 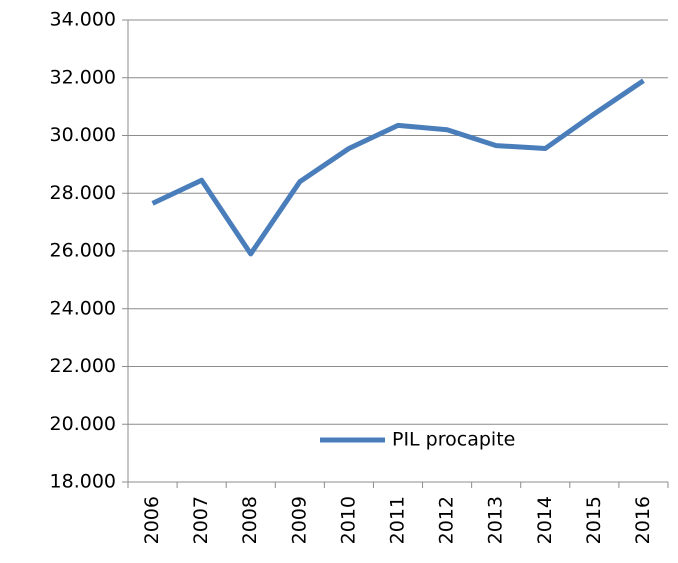 I want to click on x-tick-label: 2016, so click(x=643, y=520).